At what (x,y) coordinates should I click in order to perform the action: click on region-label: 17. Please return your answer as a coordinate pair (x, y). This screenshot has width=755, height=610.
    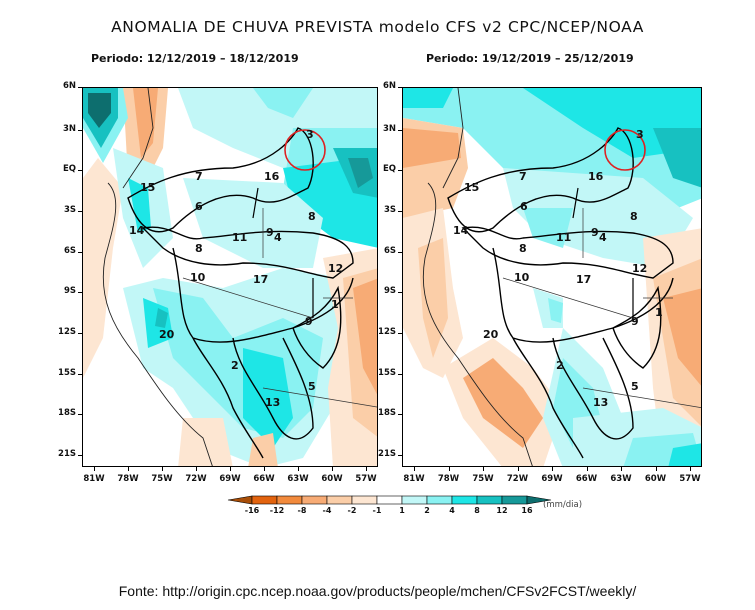
    Looking at the image, I should click on (584, 279).